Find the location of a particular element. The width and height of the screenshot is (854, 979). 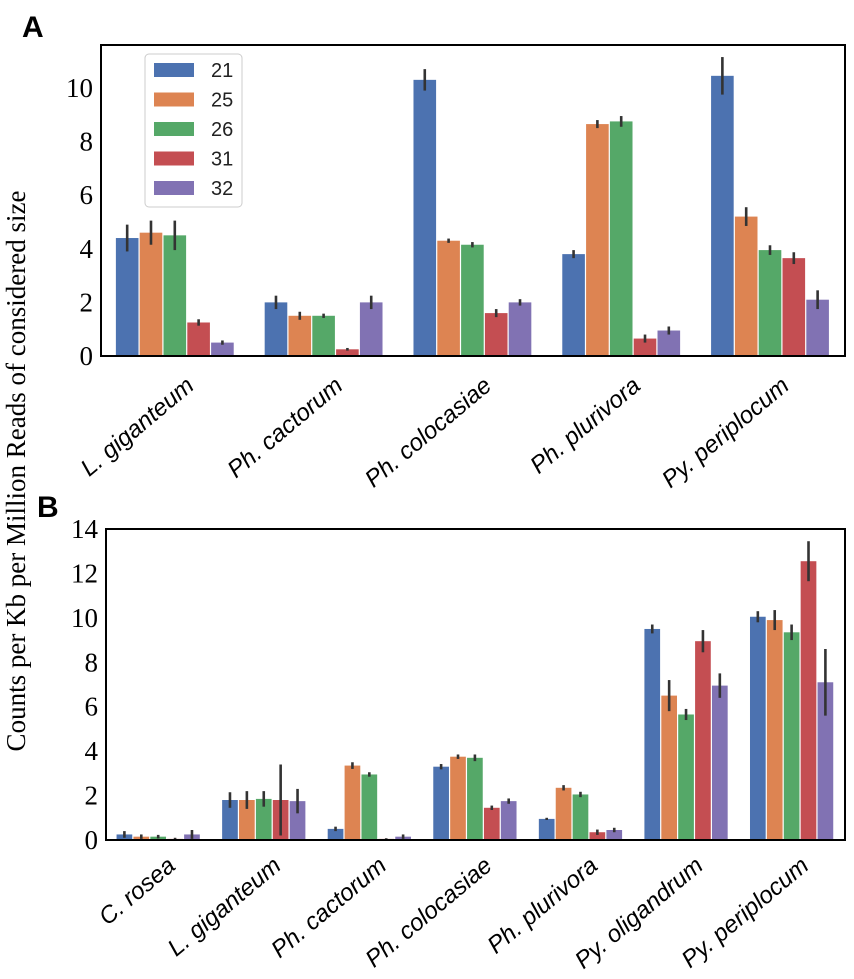

panel-a-y-tick-label: 4 is located at coordinates (87, 249).